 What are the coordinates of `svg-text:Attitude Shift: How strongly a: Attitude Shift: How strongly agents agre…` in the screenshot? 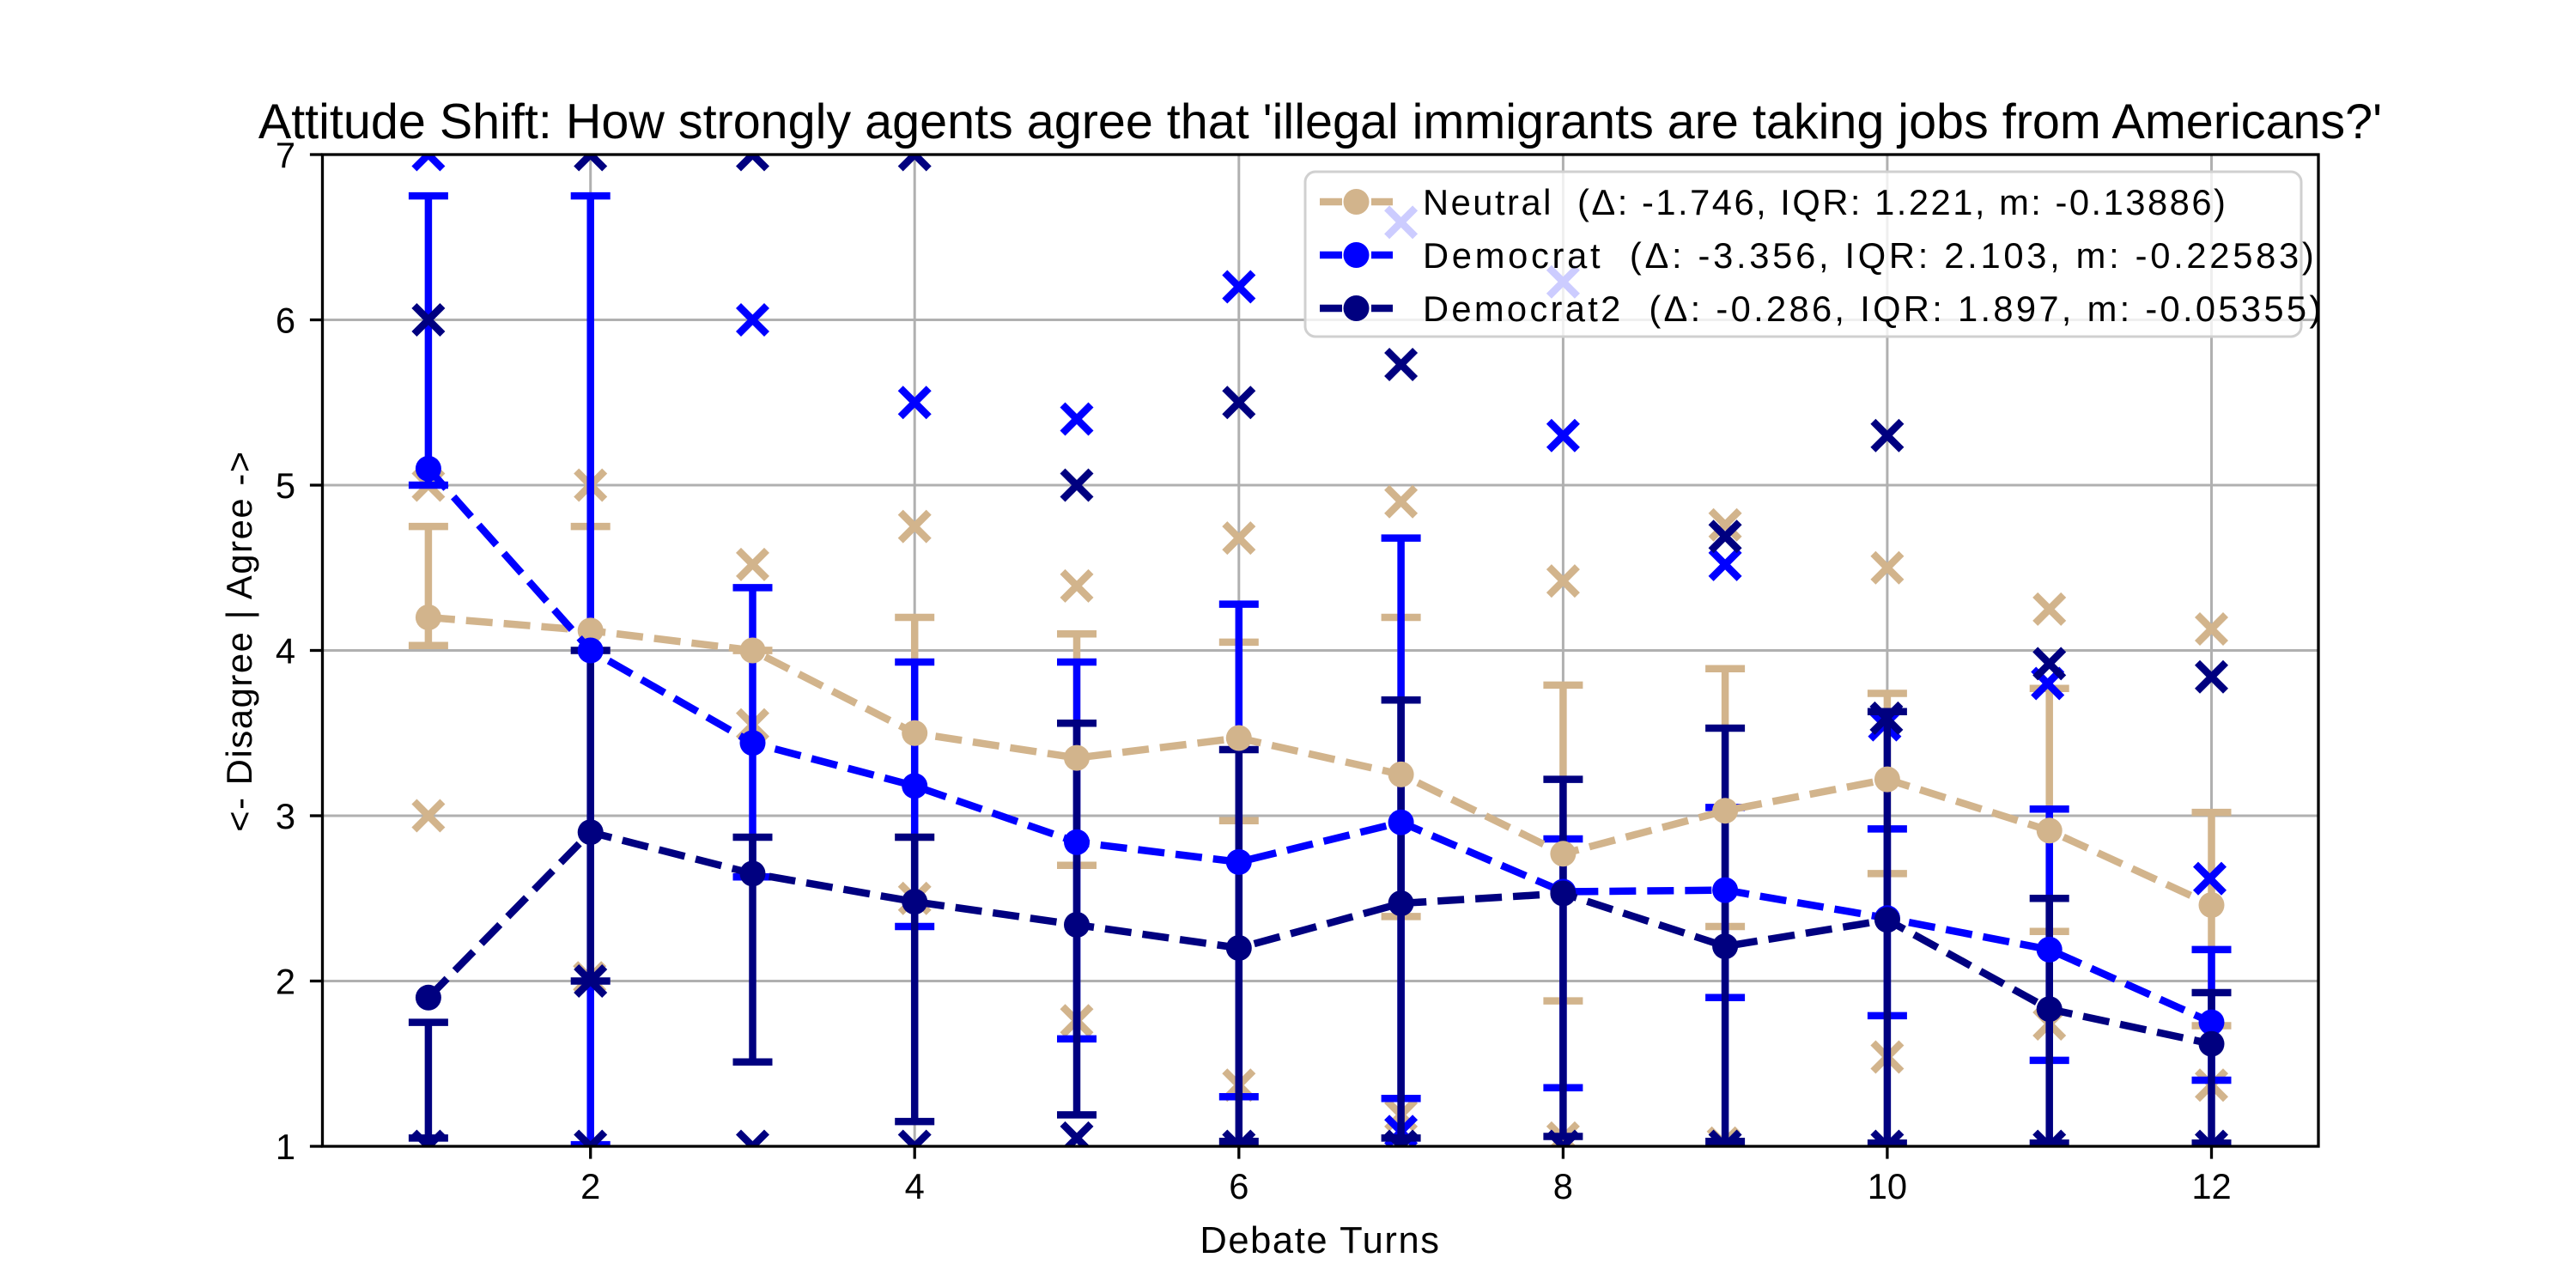 It's located at (1320, 122).